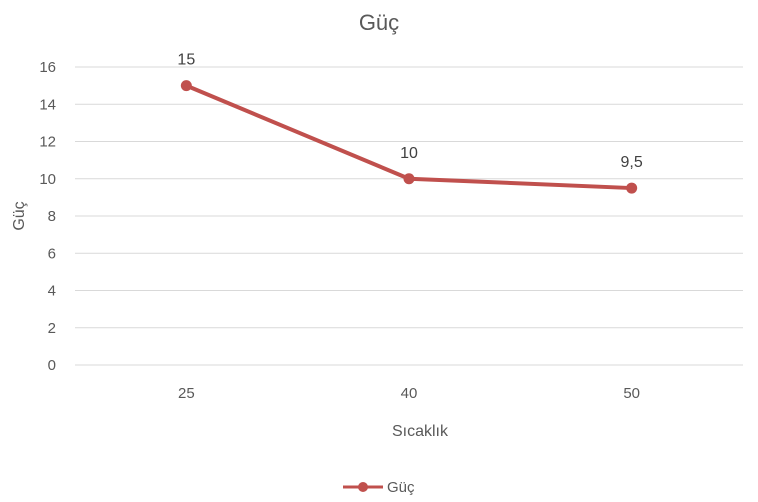 The height and width of the screenshot is (502, 758). I want to click on x-tick-label: 40, so click(409, 393).